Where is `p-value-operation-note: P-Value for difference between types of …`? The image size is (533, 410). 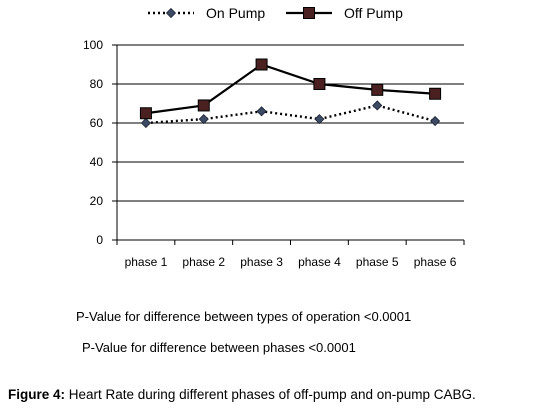
p-value-operation-note: P-Value for difference between types of … is located at coordinates (244, 316).